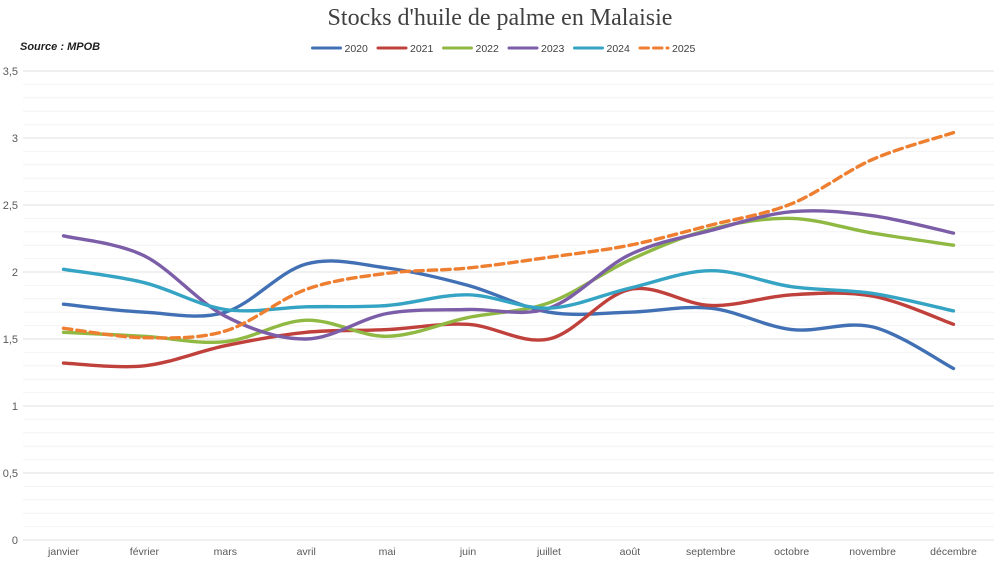 The height and width of the screenshot is (567, 1000). Describe the element at coordinates (63, 552) in the screenshot. I see `svg-text: janvier` at that location.